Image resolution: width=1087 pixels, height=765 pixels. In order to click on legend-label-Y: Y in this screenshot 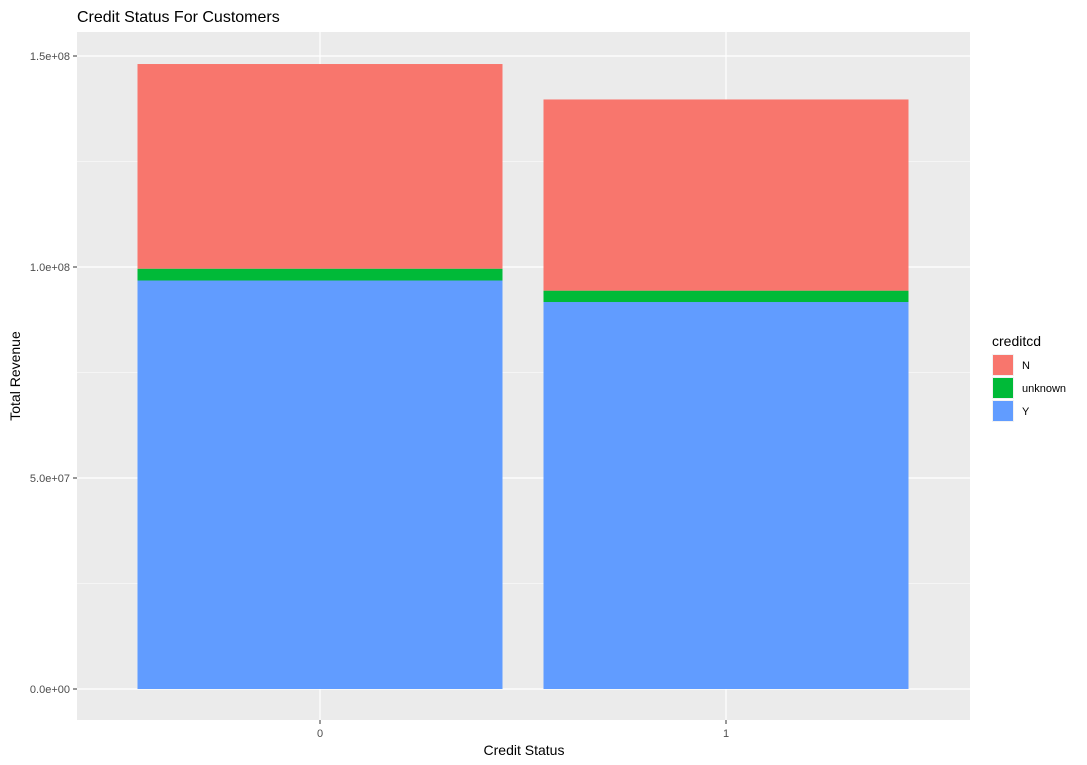, I will do `click(1026, 412)`.